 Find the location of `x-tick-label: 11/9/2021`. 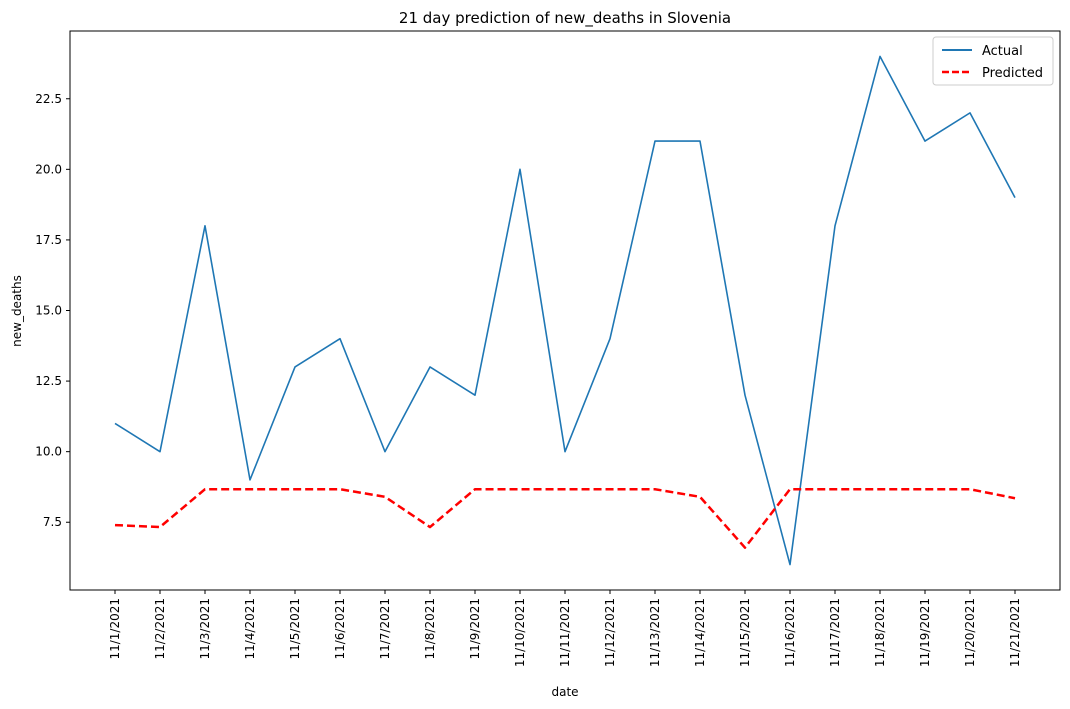

x-tick-label: 11/9/2021 is located at coordinates (475, 629).